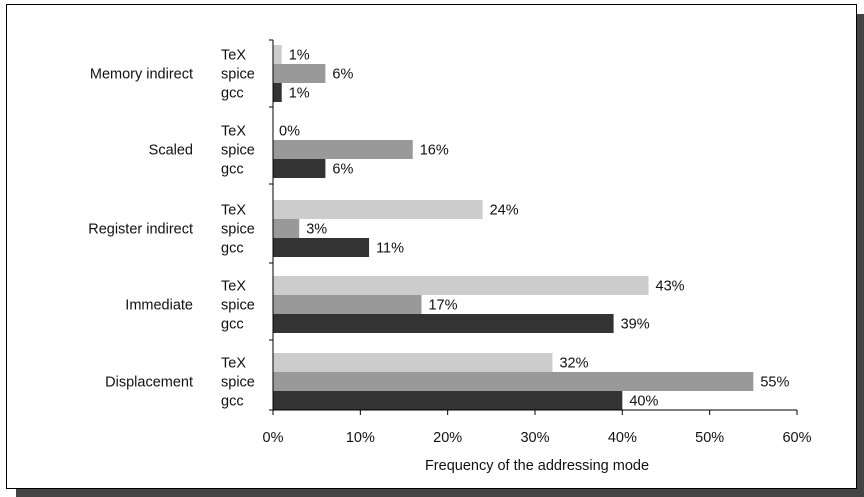 The height and width of the screenshot is (497, 864). Describe the element at coordinates (537, 466) in the screenshot. I see `x-axis-title: Frequency of the addressing mode` at that location.